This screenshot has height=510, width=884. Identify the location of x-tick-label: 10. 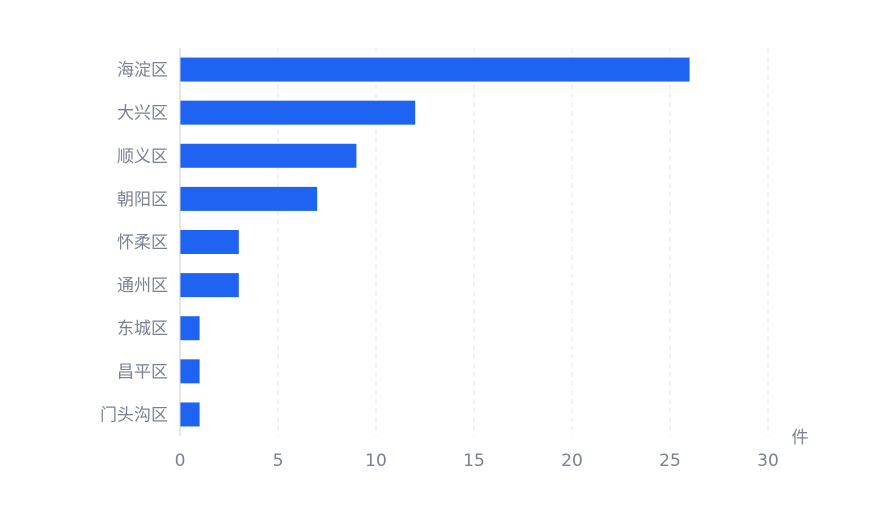
(376, 461).